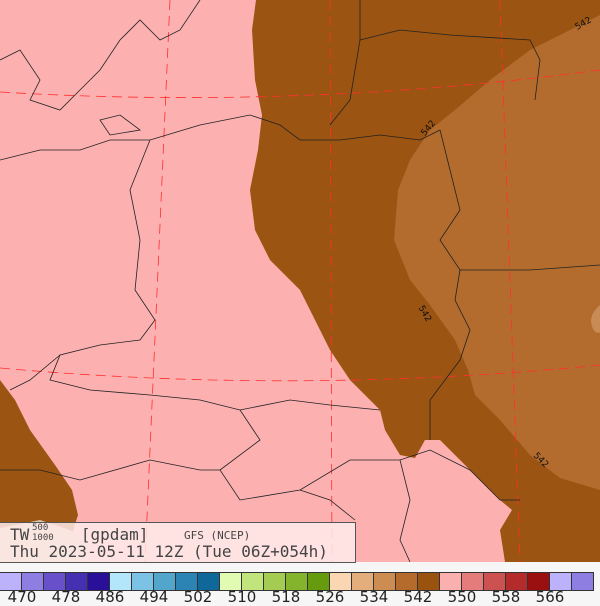  What do you see at coordinates (114, 534) in the screenshot?
I see `field-unit: [gpdam]` at bounding box center [114, 534].